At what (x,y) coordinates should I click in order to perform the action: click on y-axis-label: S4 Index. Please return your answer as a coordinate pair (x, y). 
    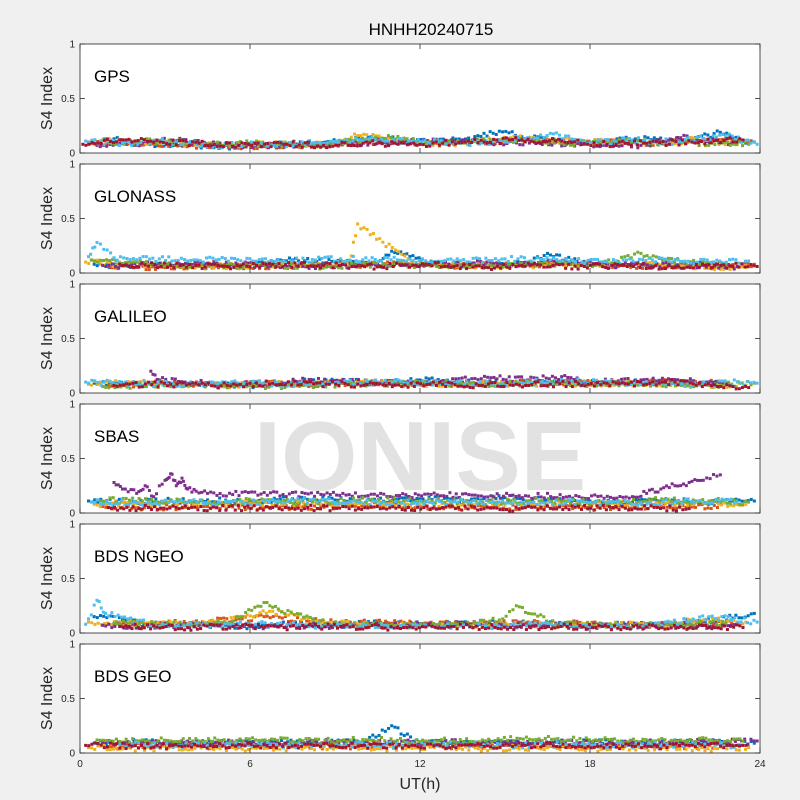
    Looking at the image, I should click on (47, 98).